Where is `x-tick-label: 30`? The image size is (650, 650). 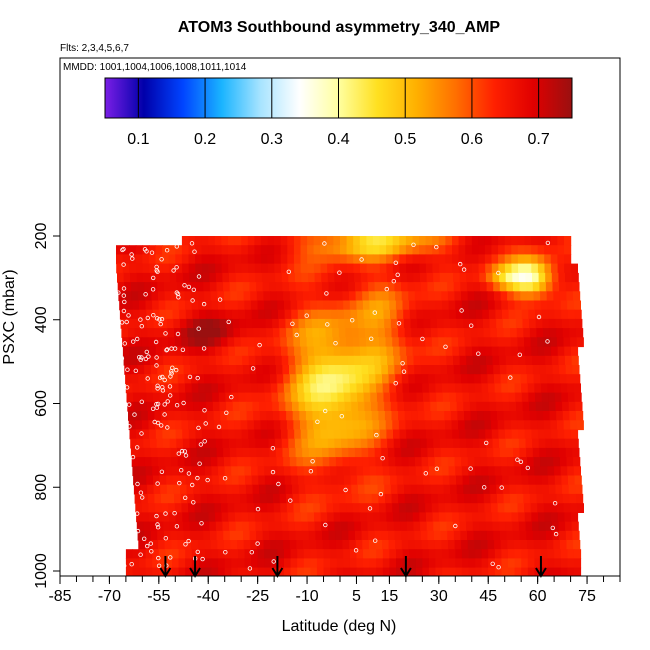
x-tick-label: 30 is located at coordinates (439, 596).